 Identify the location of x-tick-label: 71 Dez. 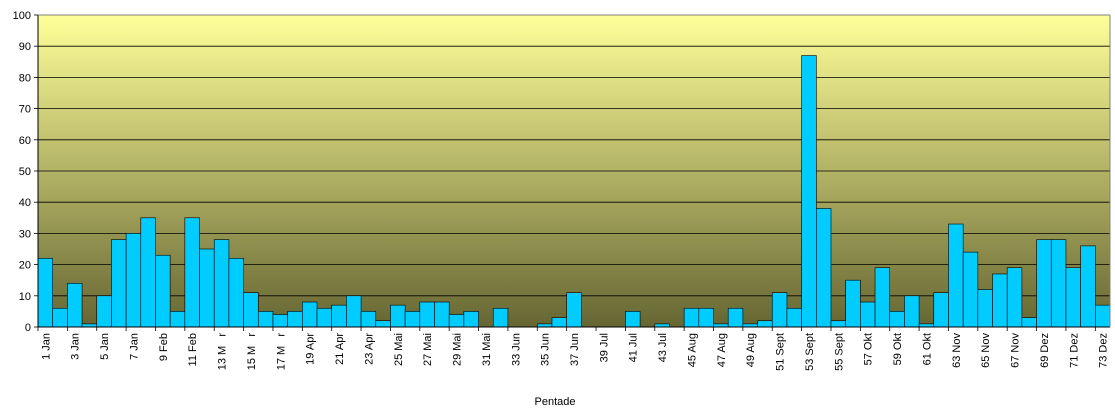
(1074, 350).